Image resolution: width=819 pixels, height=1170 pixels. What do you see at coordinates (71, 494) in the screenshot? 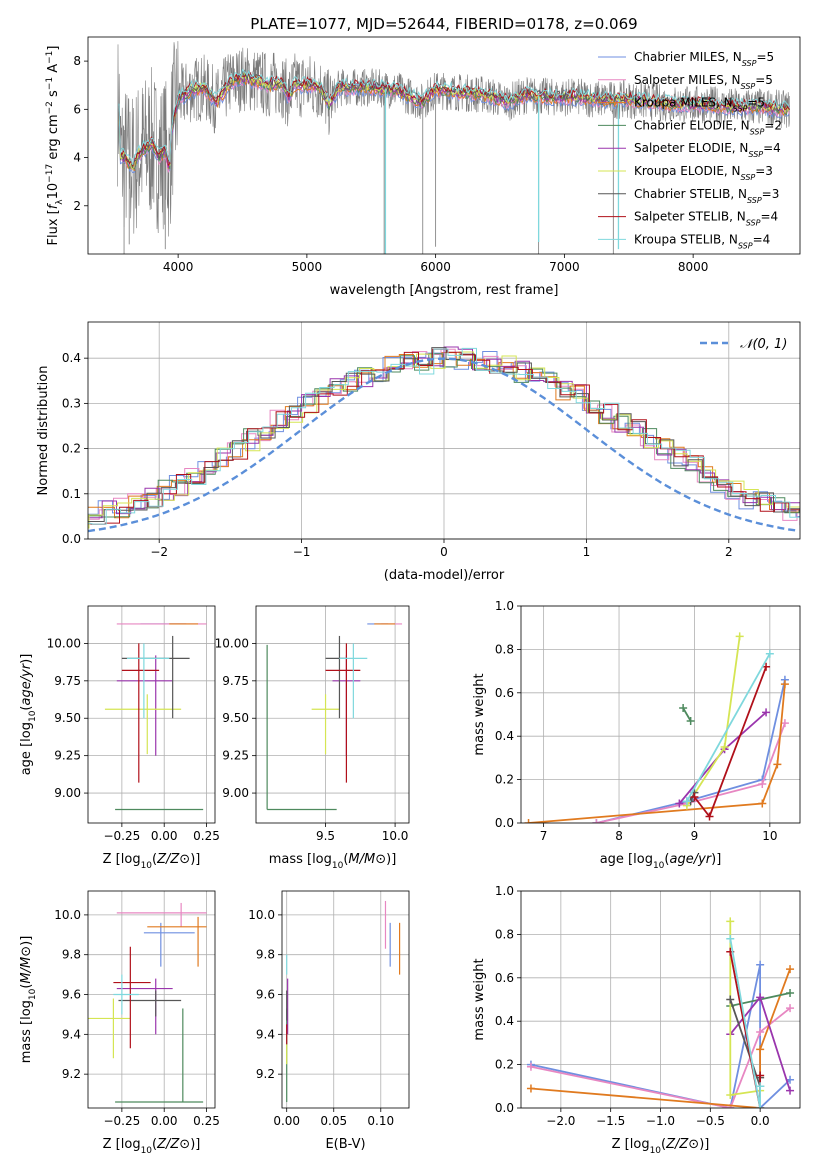
I see `y-tick-label: 0.1` at bounding box center [71, 494].